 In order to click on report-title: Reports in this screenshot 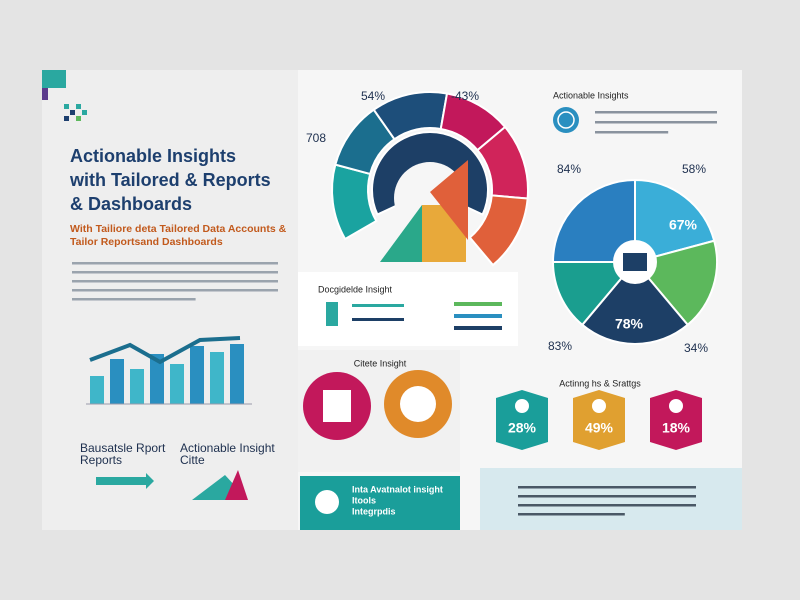, I will do `click(101, 460)`.